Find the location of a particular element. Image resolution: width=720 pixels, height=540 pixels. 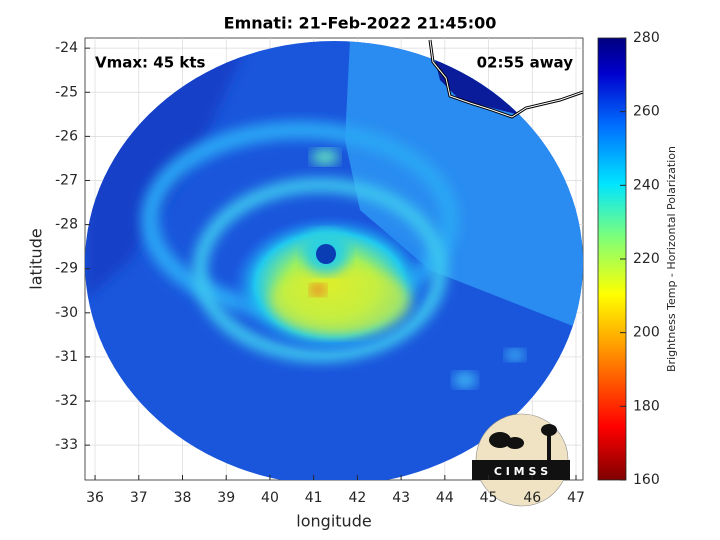

y-tick-label: -24 is located at coordinates (66, 48).